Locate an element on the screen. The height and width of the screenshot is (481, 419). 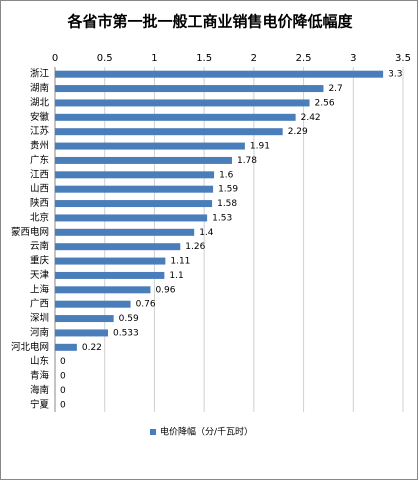
data-label: 1.91 is located at coordinates (260, 147).